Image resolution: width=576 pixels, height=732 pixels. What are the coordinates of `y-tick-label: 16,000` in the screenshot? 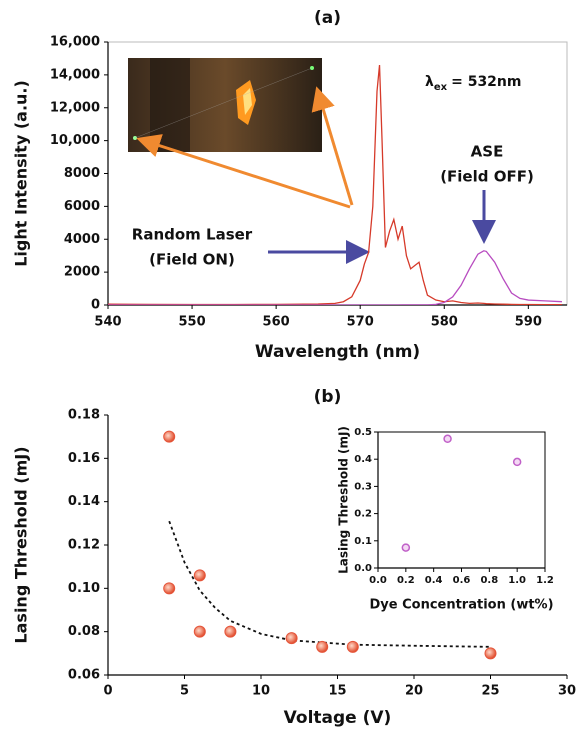 It's located at (75, 42).